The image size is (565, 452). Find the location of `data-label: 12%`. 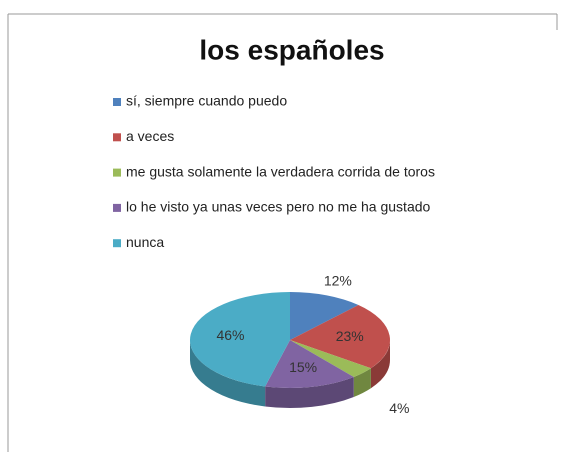

data-label: 12% is located at coordinates (338, 281).